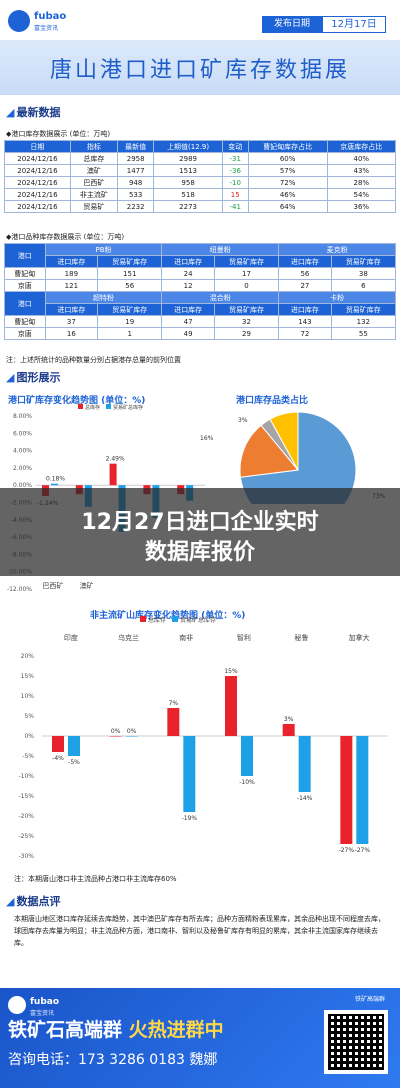 This screenshot has width=400, height=1088. I want to click on table-cell: 2024/12/16, so click(37, 158).